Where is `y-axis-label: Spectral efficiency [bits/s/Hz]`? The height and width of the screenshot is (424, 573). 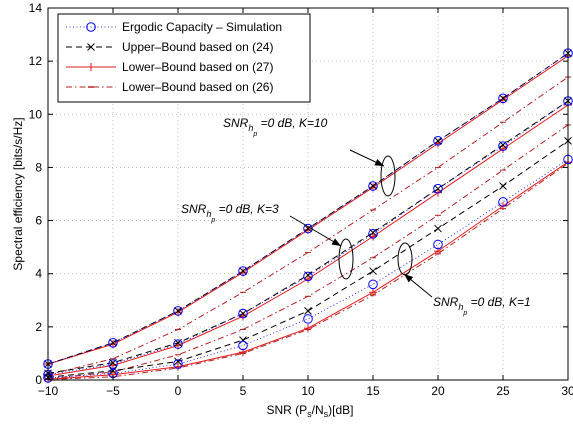 y-axis-label: Spectral efficiency [bits/s/Hz] is located at coordinates (18, 193).